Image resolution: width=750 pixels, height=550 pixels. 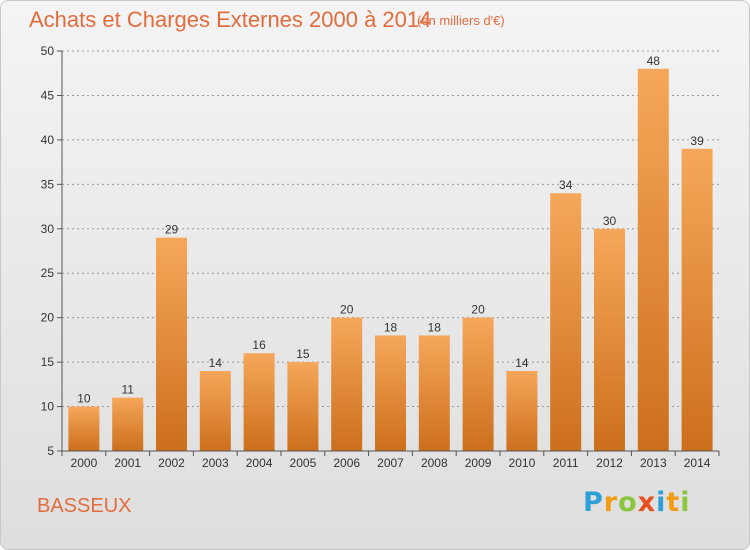 I want to click on x-tick-label: 2013, so click(x=653, y=463).